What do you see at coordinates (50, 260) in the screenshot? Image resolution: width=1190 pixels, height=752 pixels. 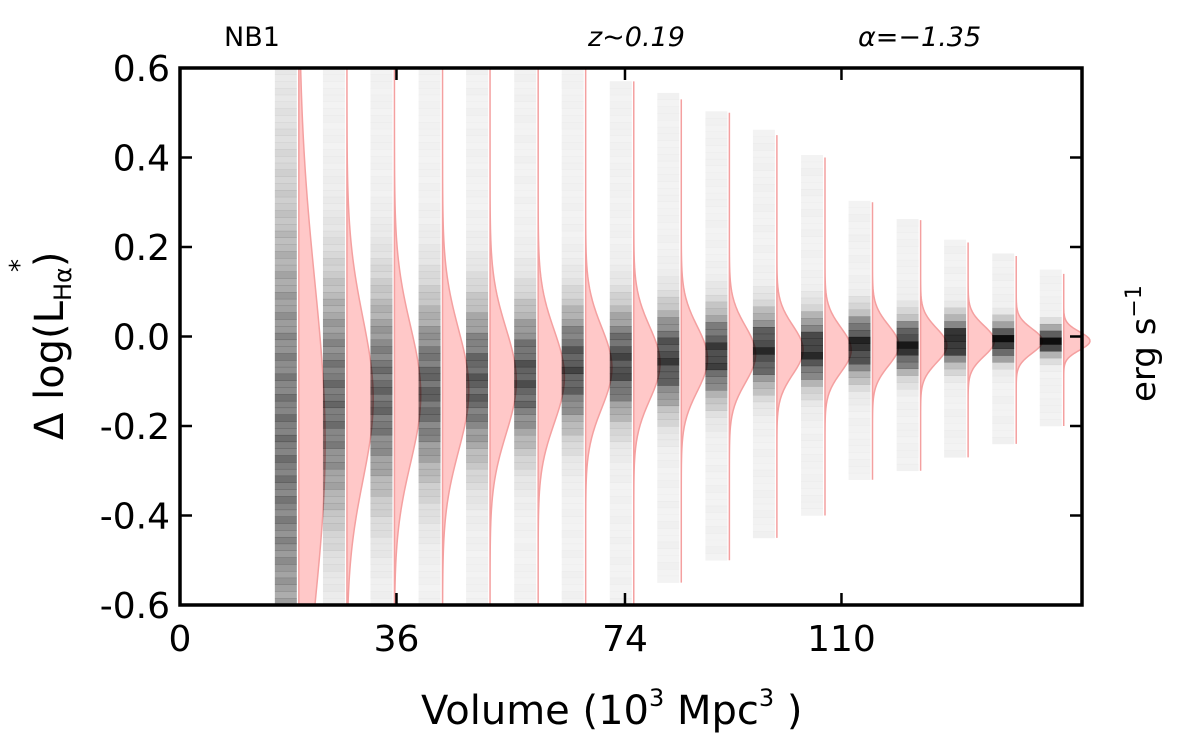 I see `y-axis-label-suffix: )` at bounding box center [50, 260].